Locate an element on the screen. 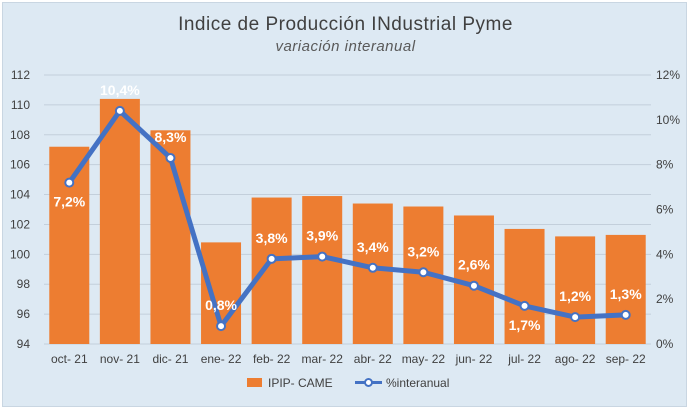  y-left-tick: 94 is located at coordinates (24, 344).